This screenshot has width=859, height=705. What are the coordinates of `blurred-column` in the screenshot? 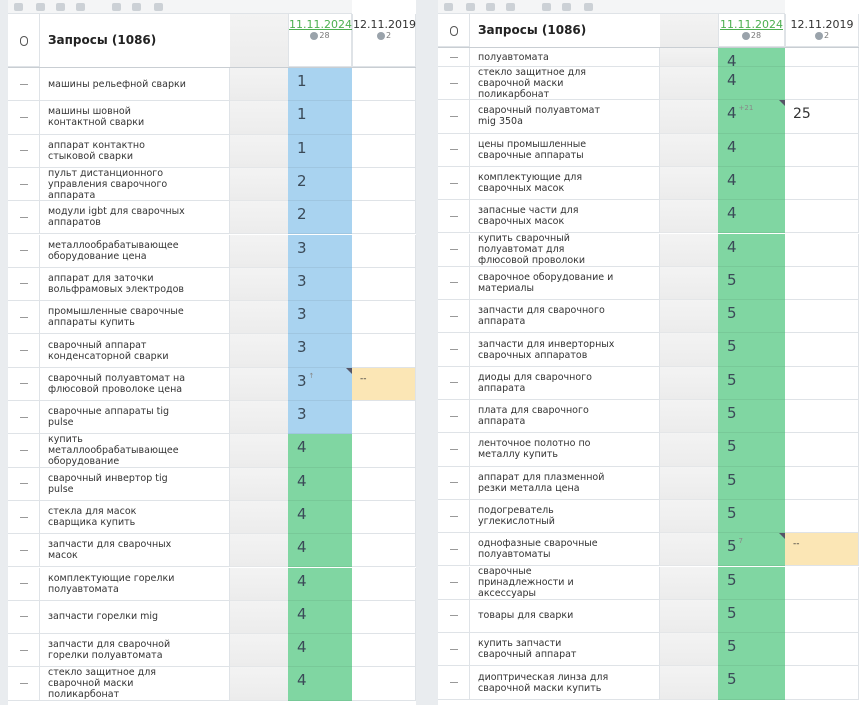 It's located at (259, 40).